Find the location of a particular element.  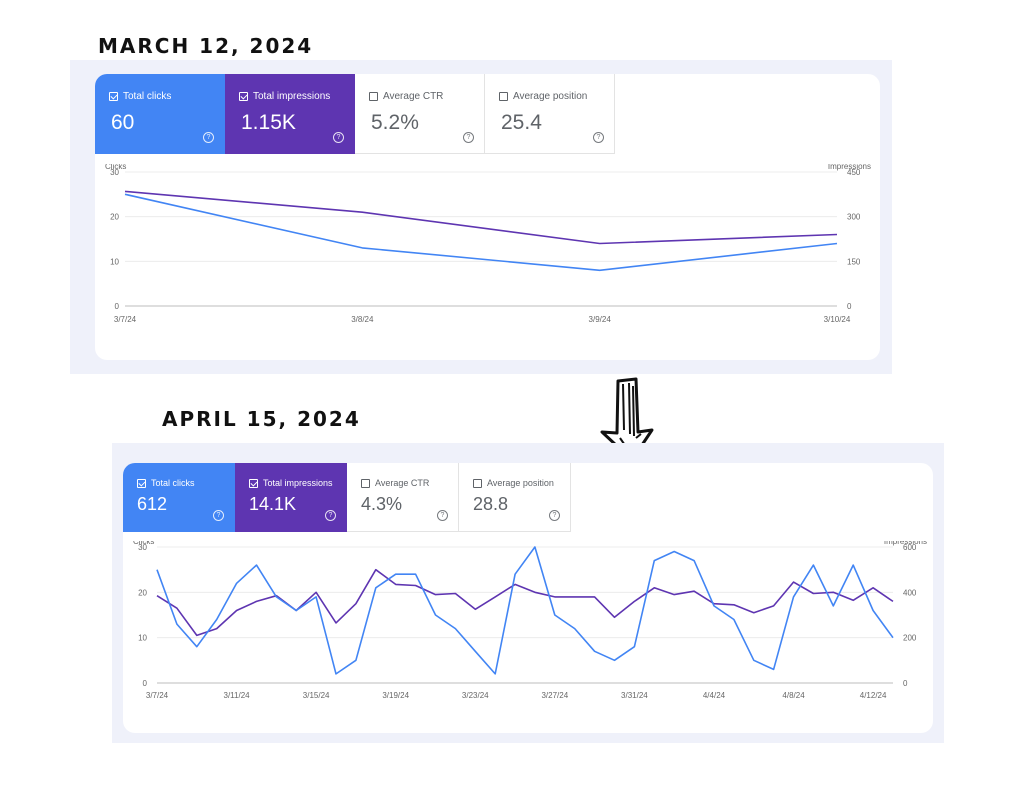

right-tick-label: 200 is located at coordinates (910, 638).